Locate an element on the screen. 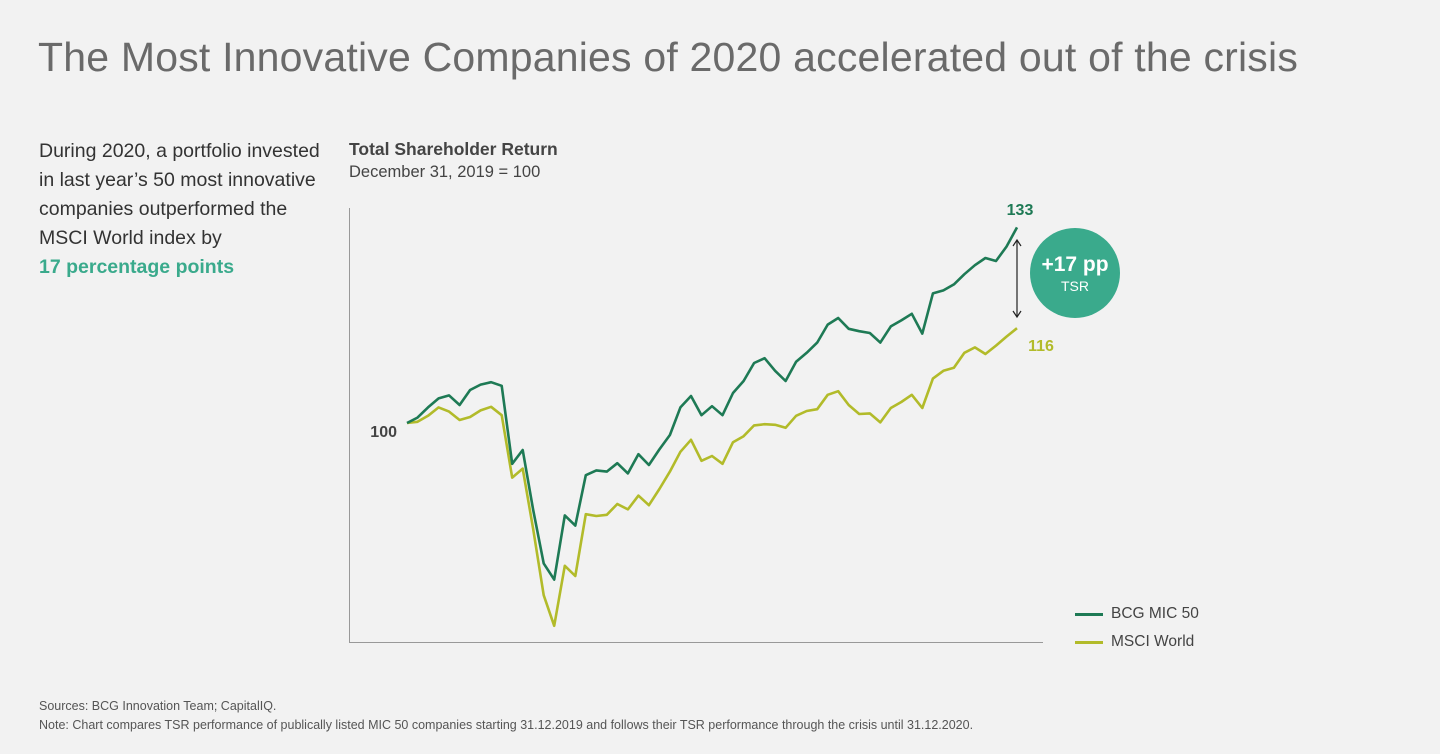  gap-arrow is located at coordinates (1017, 278).